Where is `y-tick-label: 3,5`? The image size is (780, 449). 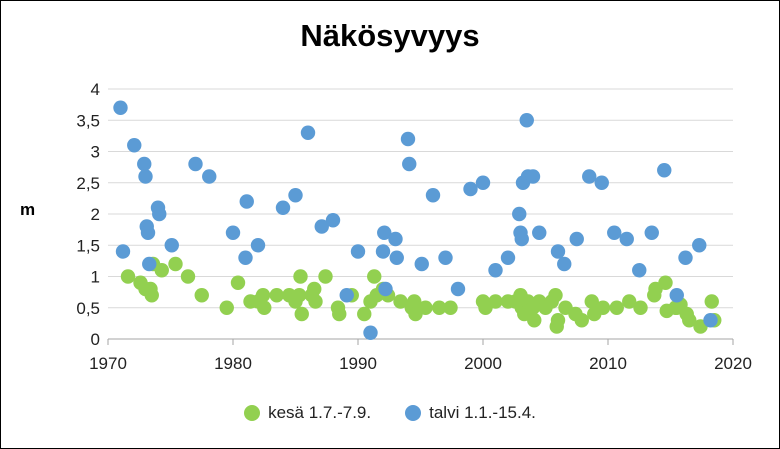 y-tick-label: 3,5 is located at coordinates (88, 120).